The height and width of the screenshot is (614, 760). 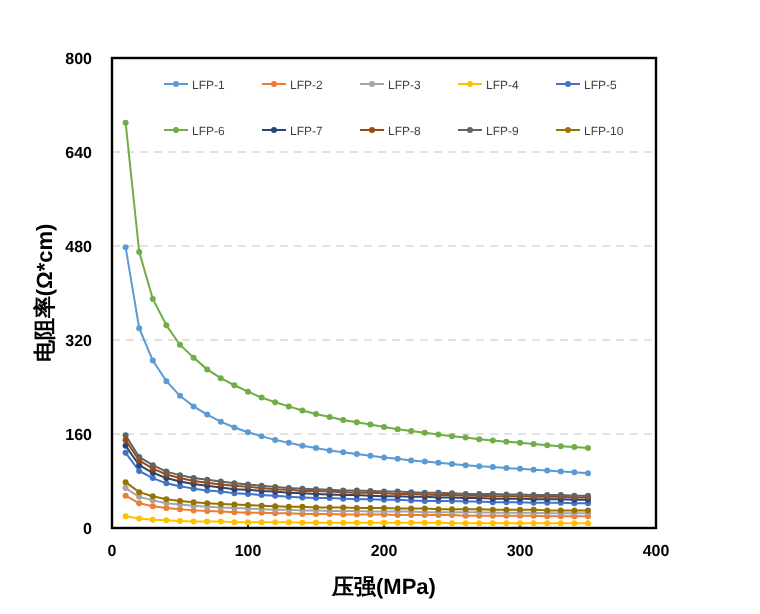 What do you see at coordinates (656, 551) in the screenshot?
I see `x-tick-label: 400` at bounding box center [656, 551].